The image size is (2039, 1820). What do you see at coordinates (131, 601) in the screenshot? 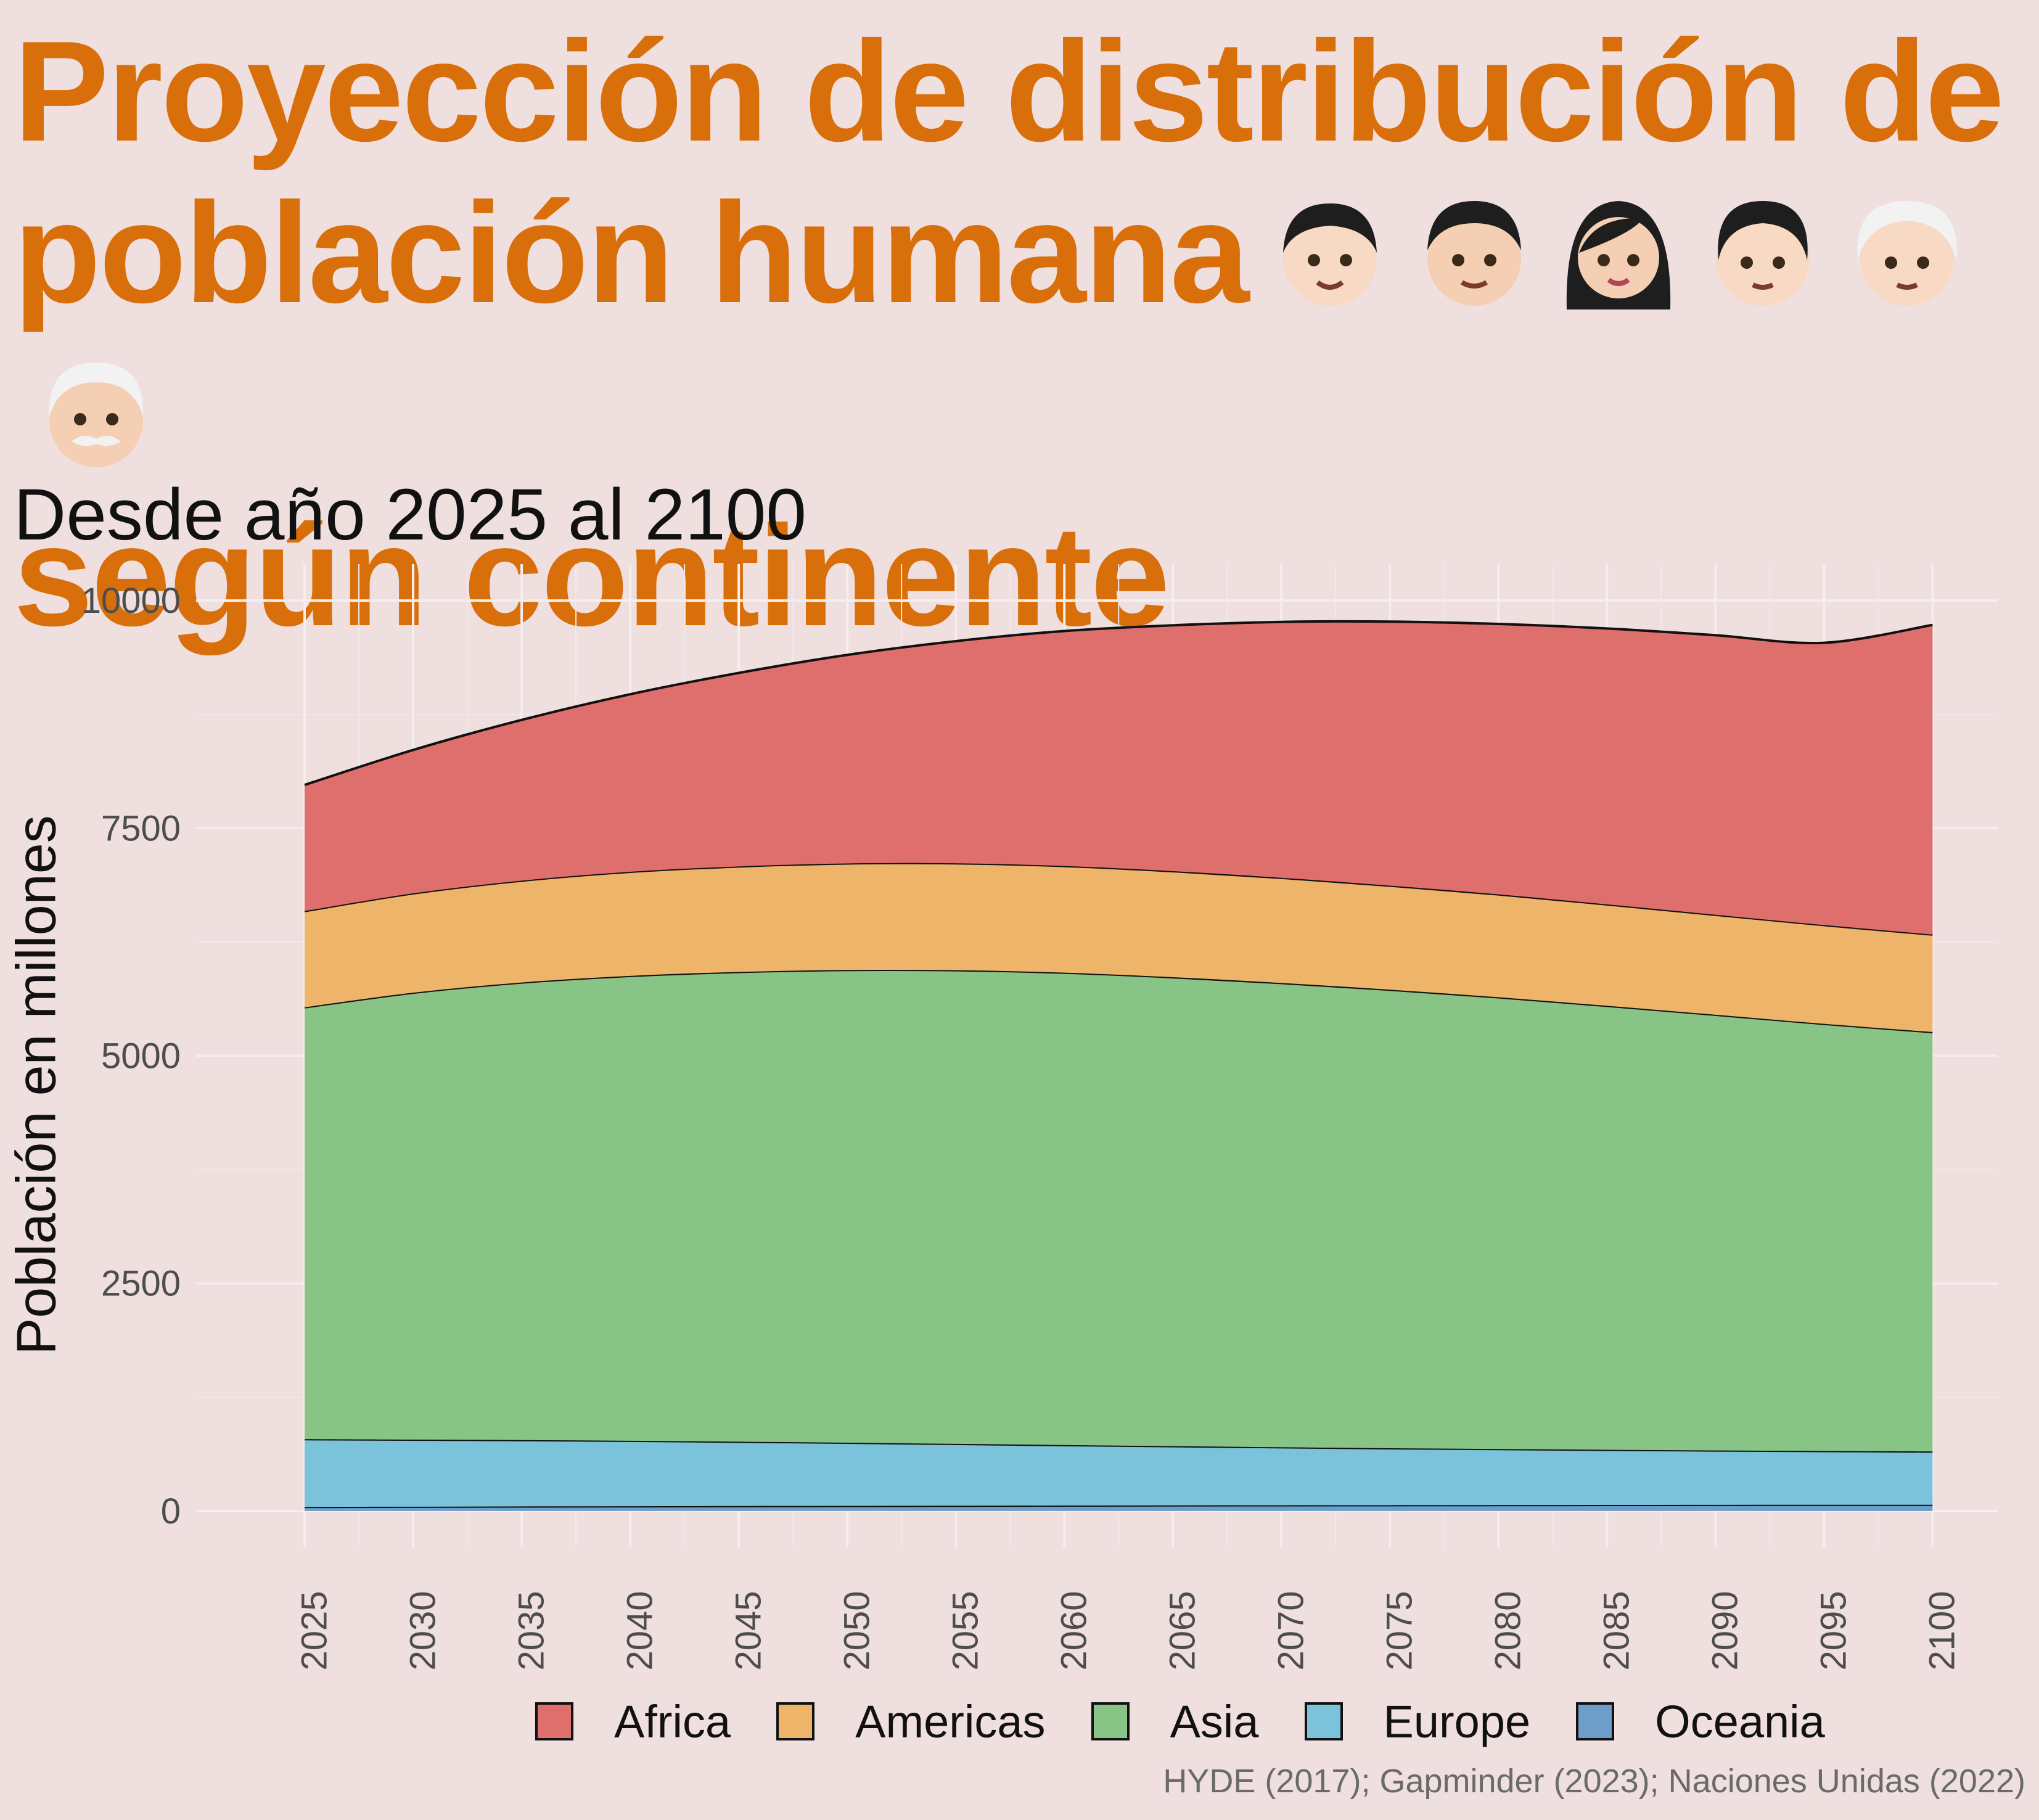
I see `y-tick-label: 10000` at bounding box center [131, 601].